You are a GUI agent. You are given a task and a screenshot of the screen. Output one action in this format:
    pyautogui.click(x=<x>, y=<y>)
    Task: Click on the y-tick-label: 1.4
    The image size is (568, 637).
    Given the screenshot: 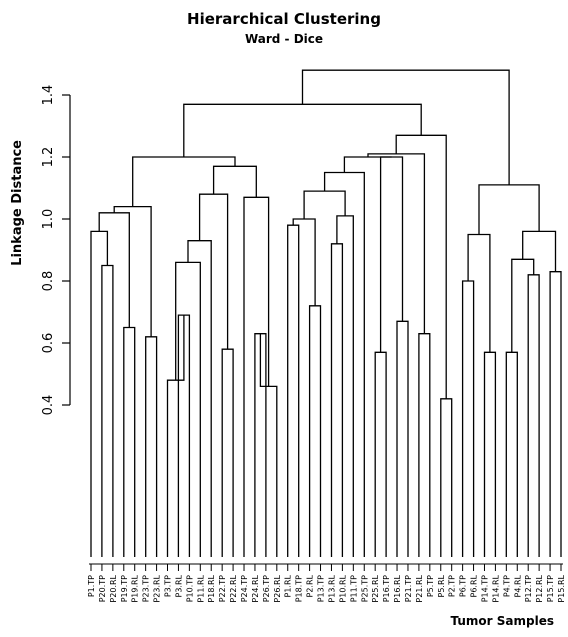 What is the action you would take?
    pyautogui.click(x=48, y=95)
    